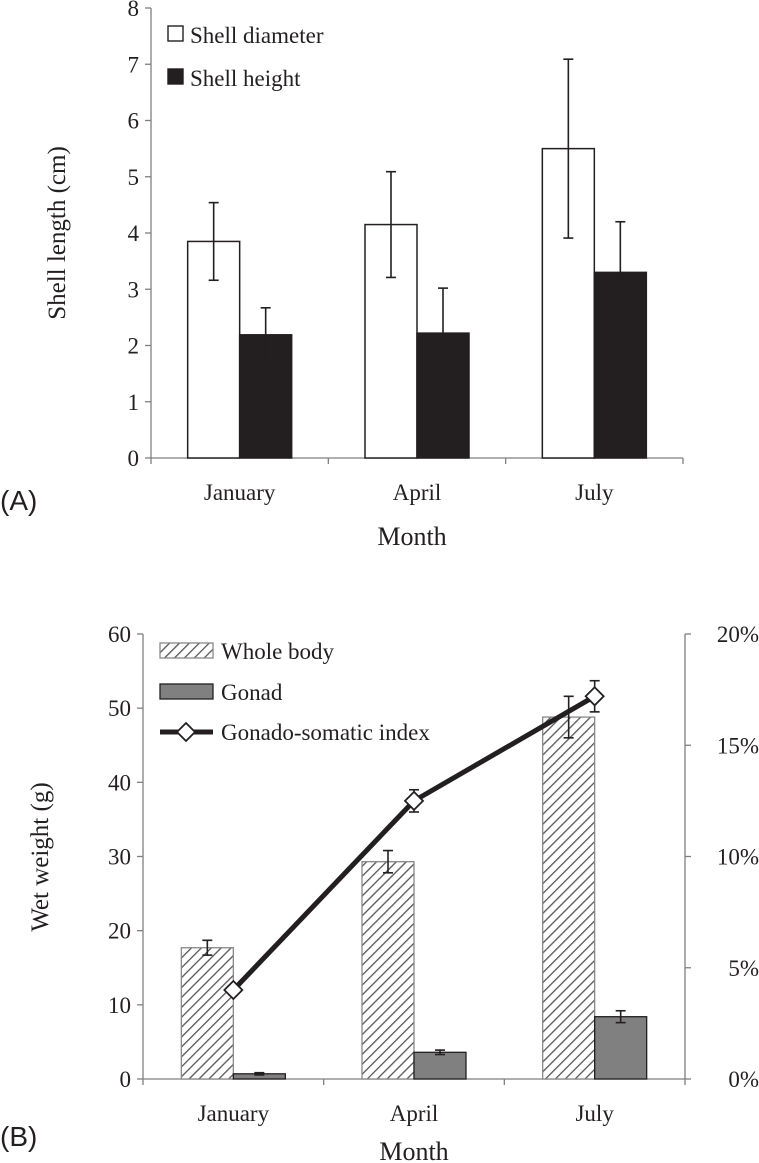 Image resolution: width=759 pixels, height=1163 pixels. What do you see at coordinates (325, 732) in the screenshot?
I see `panel-b-legend-label: Gonado-somatic index` at bounding box center [325, 732].